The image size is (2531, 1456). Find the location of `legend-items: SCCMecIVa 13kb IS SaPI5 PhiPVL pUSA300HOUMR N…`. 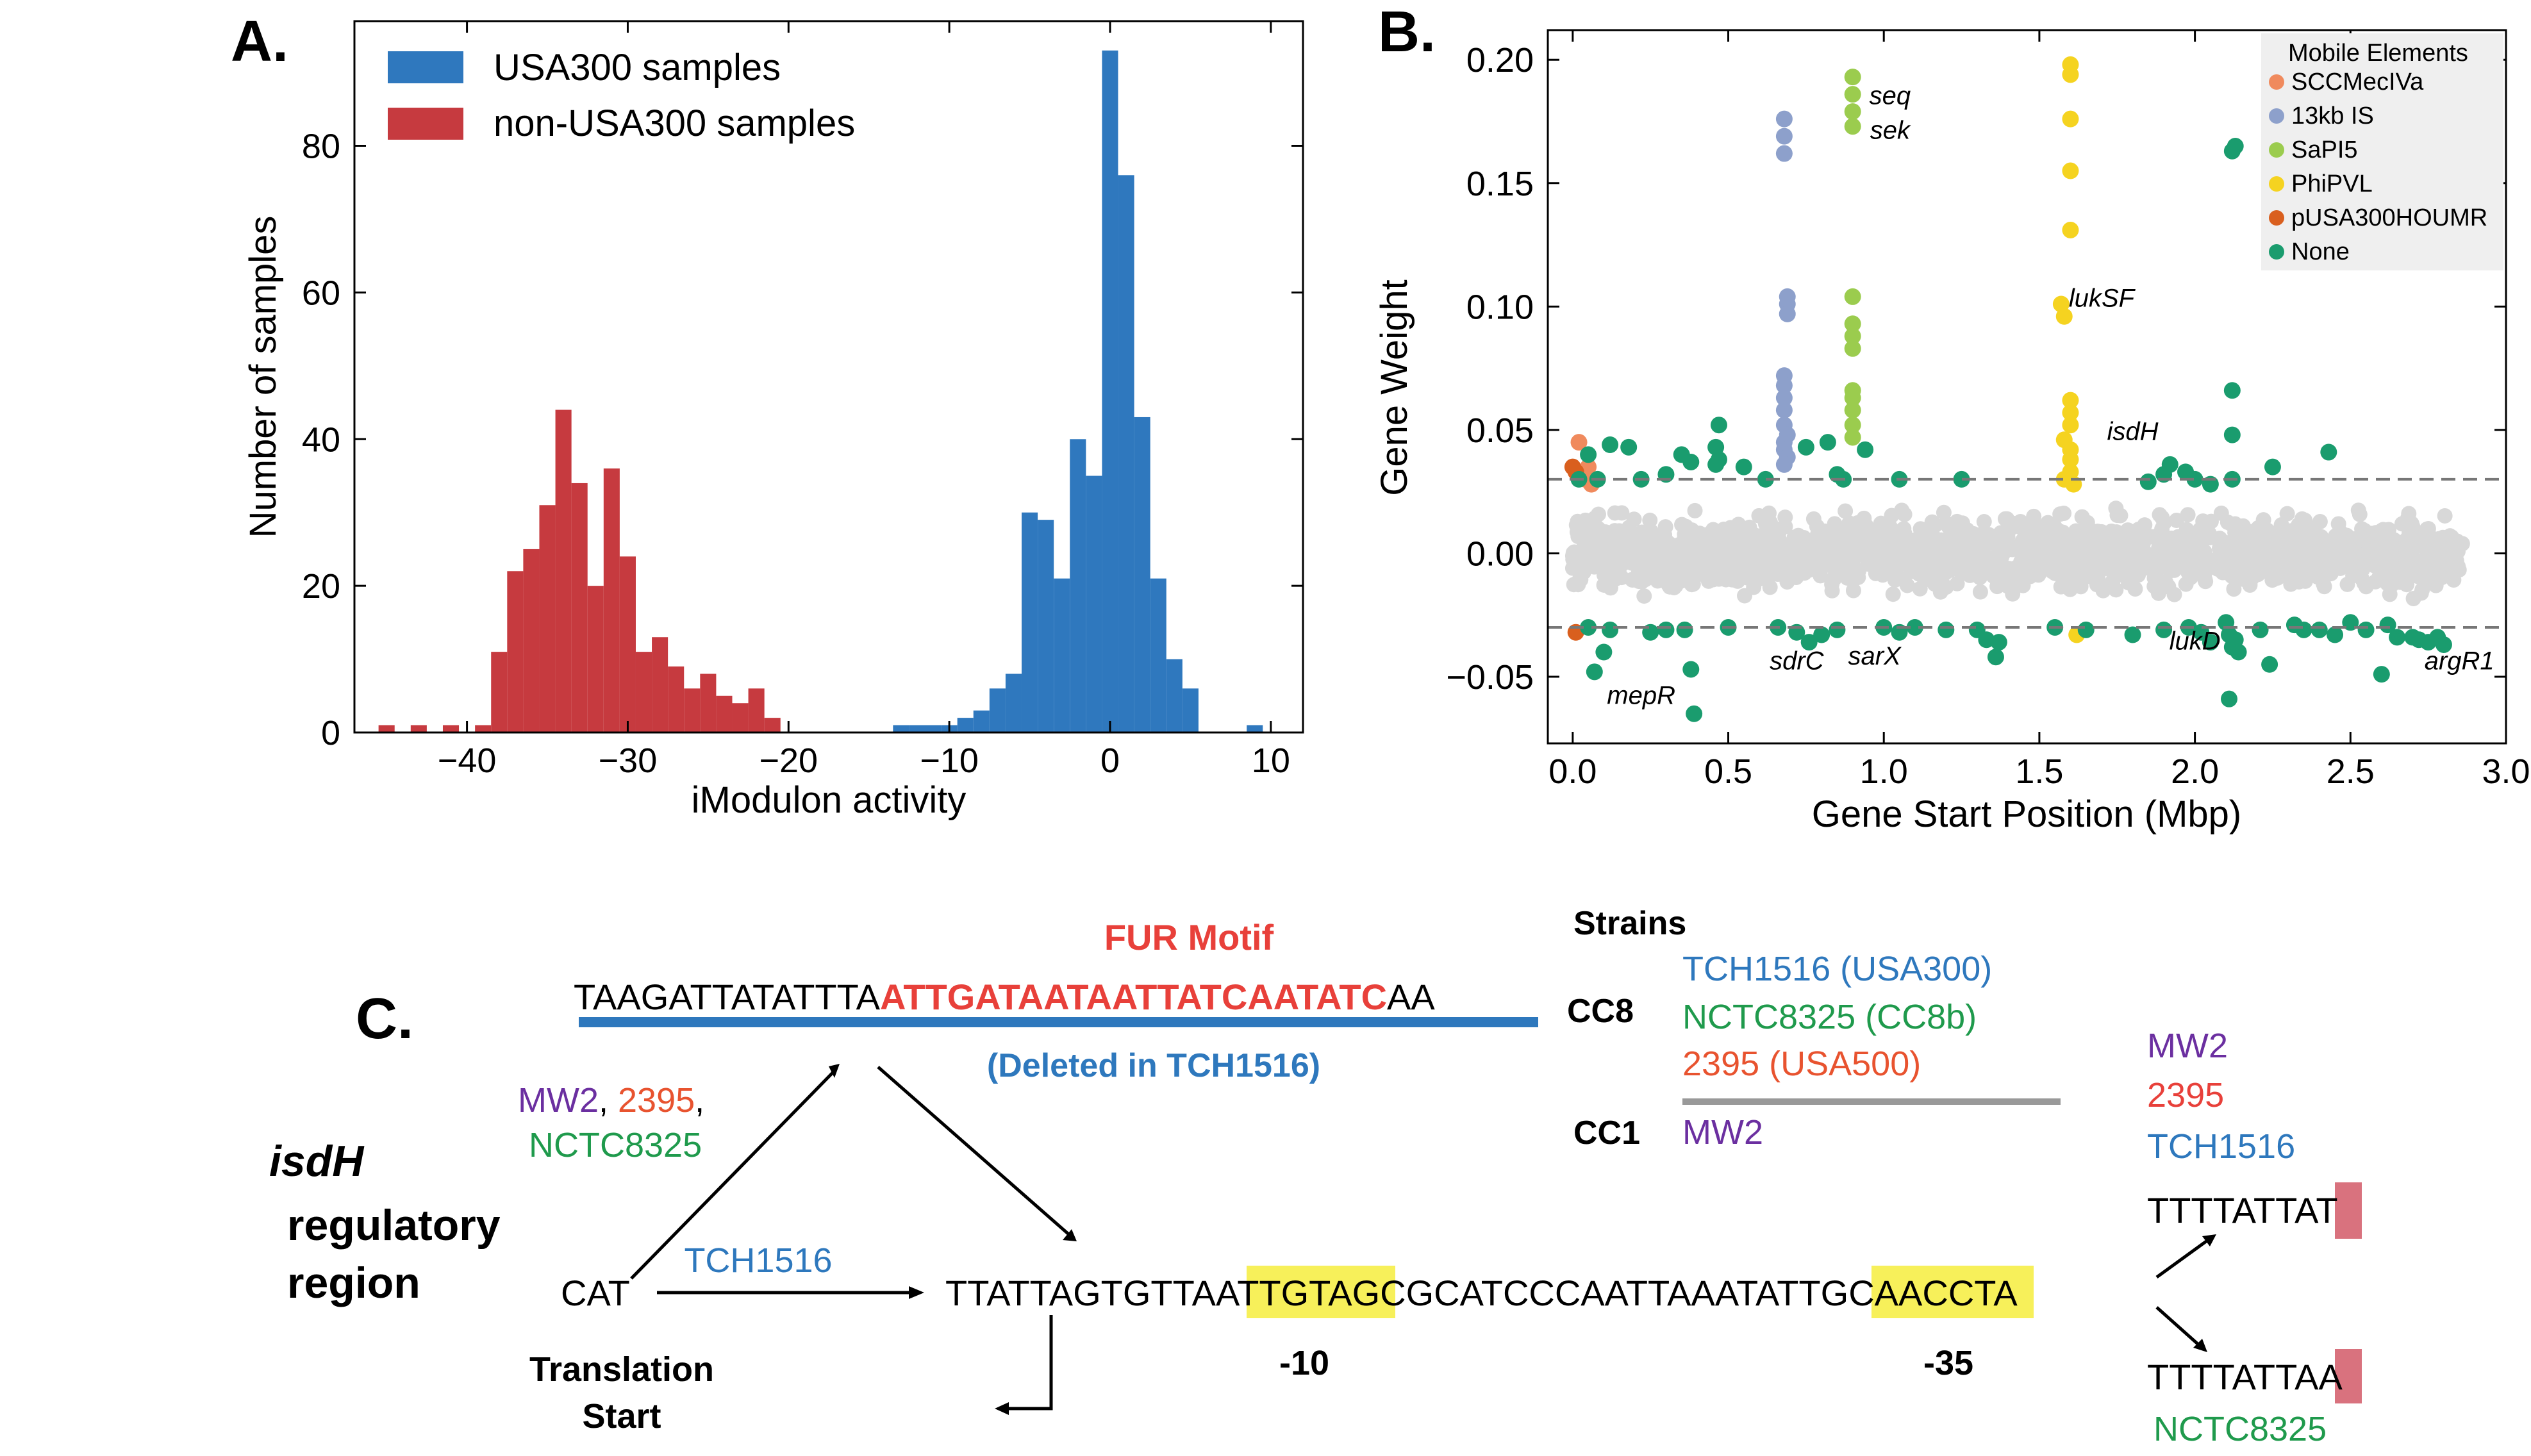

legend-items: SCCMecIVa 13kb IS SaPI5 PhiPVL pUSA300HOUMR N… is located at coordinates (2378, 167).